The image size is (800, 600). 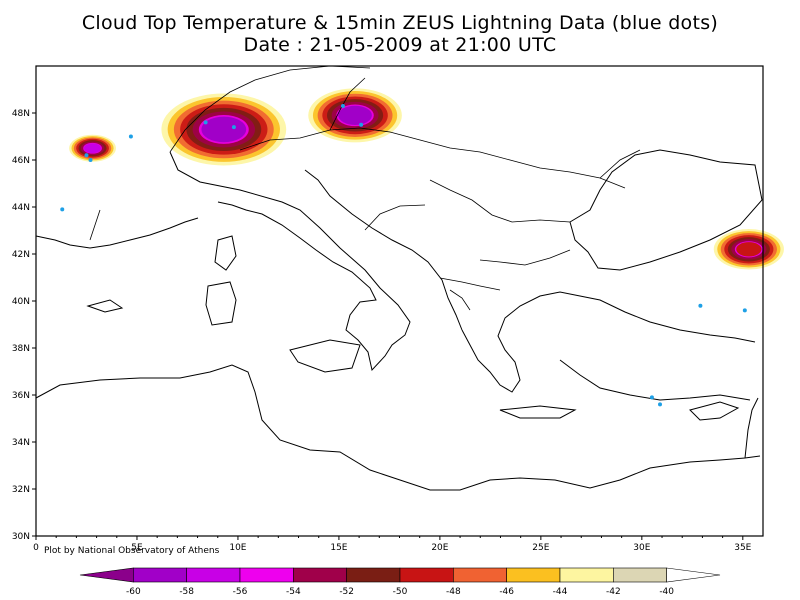 I want to click on lat-tick-label-8: 46N, so click(x=21, y=161).